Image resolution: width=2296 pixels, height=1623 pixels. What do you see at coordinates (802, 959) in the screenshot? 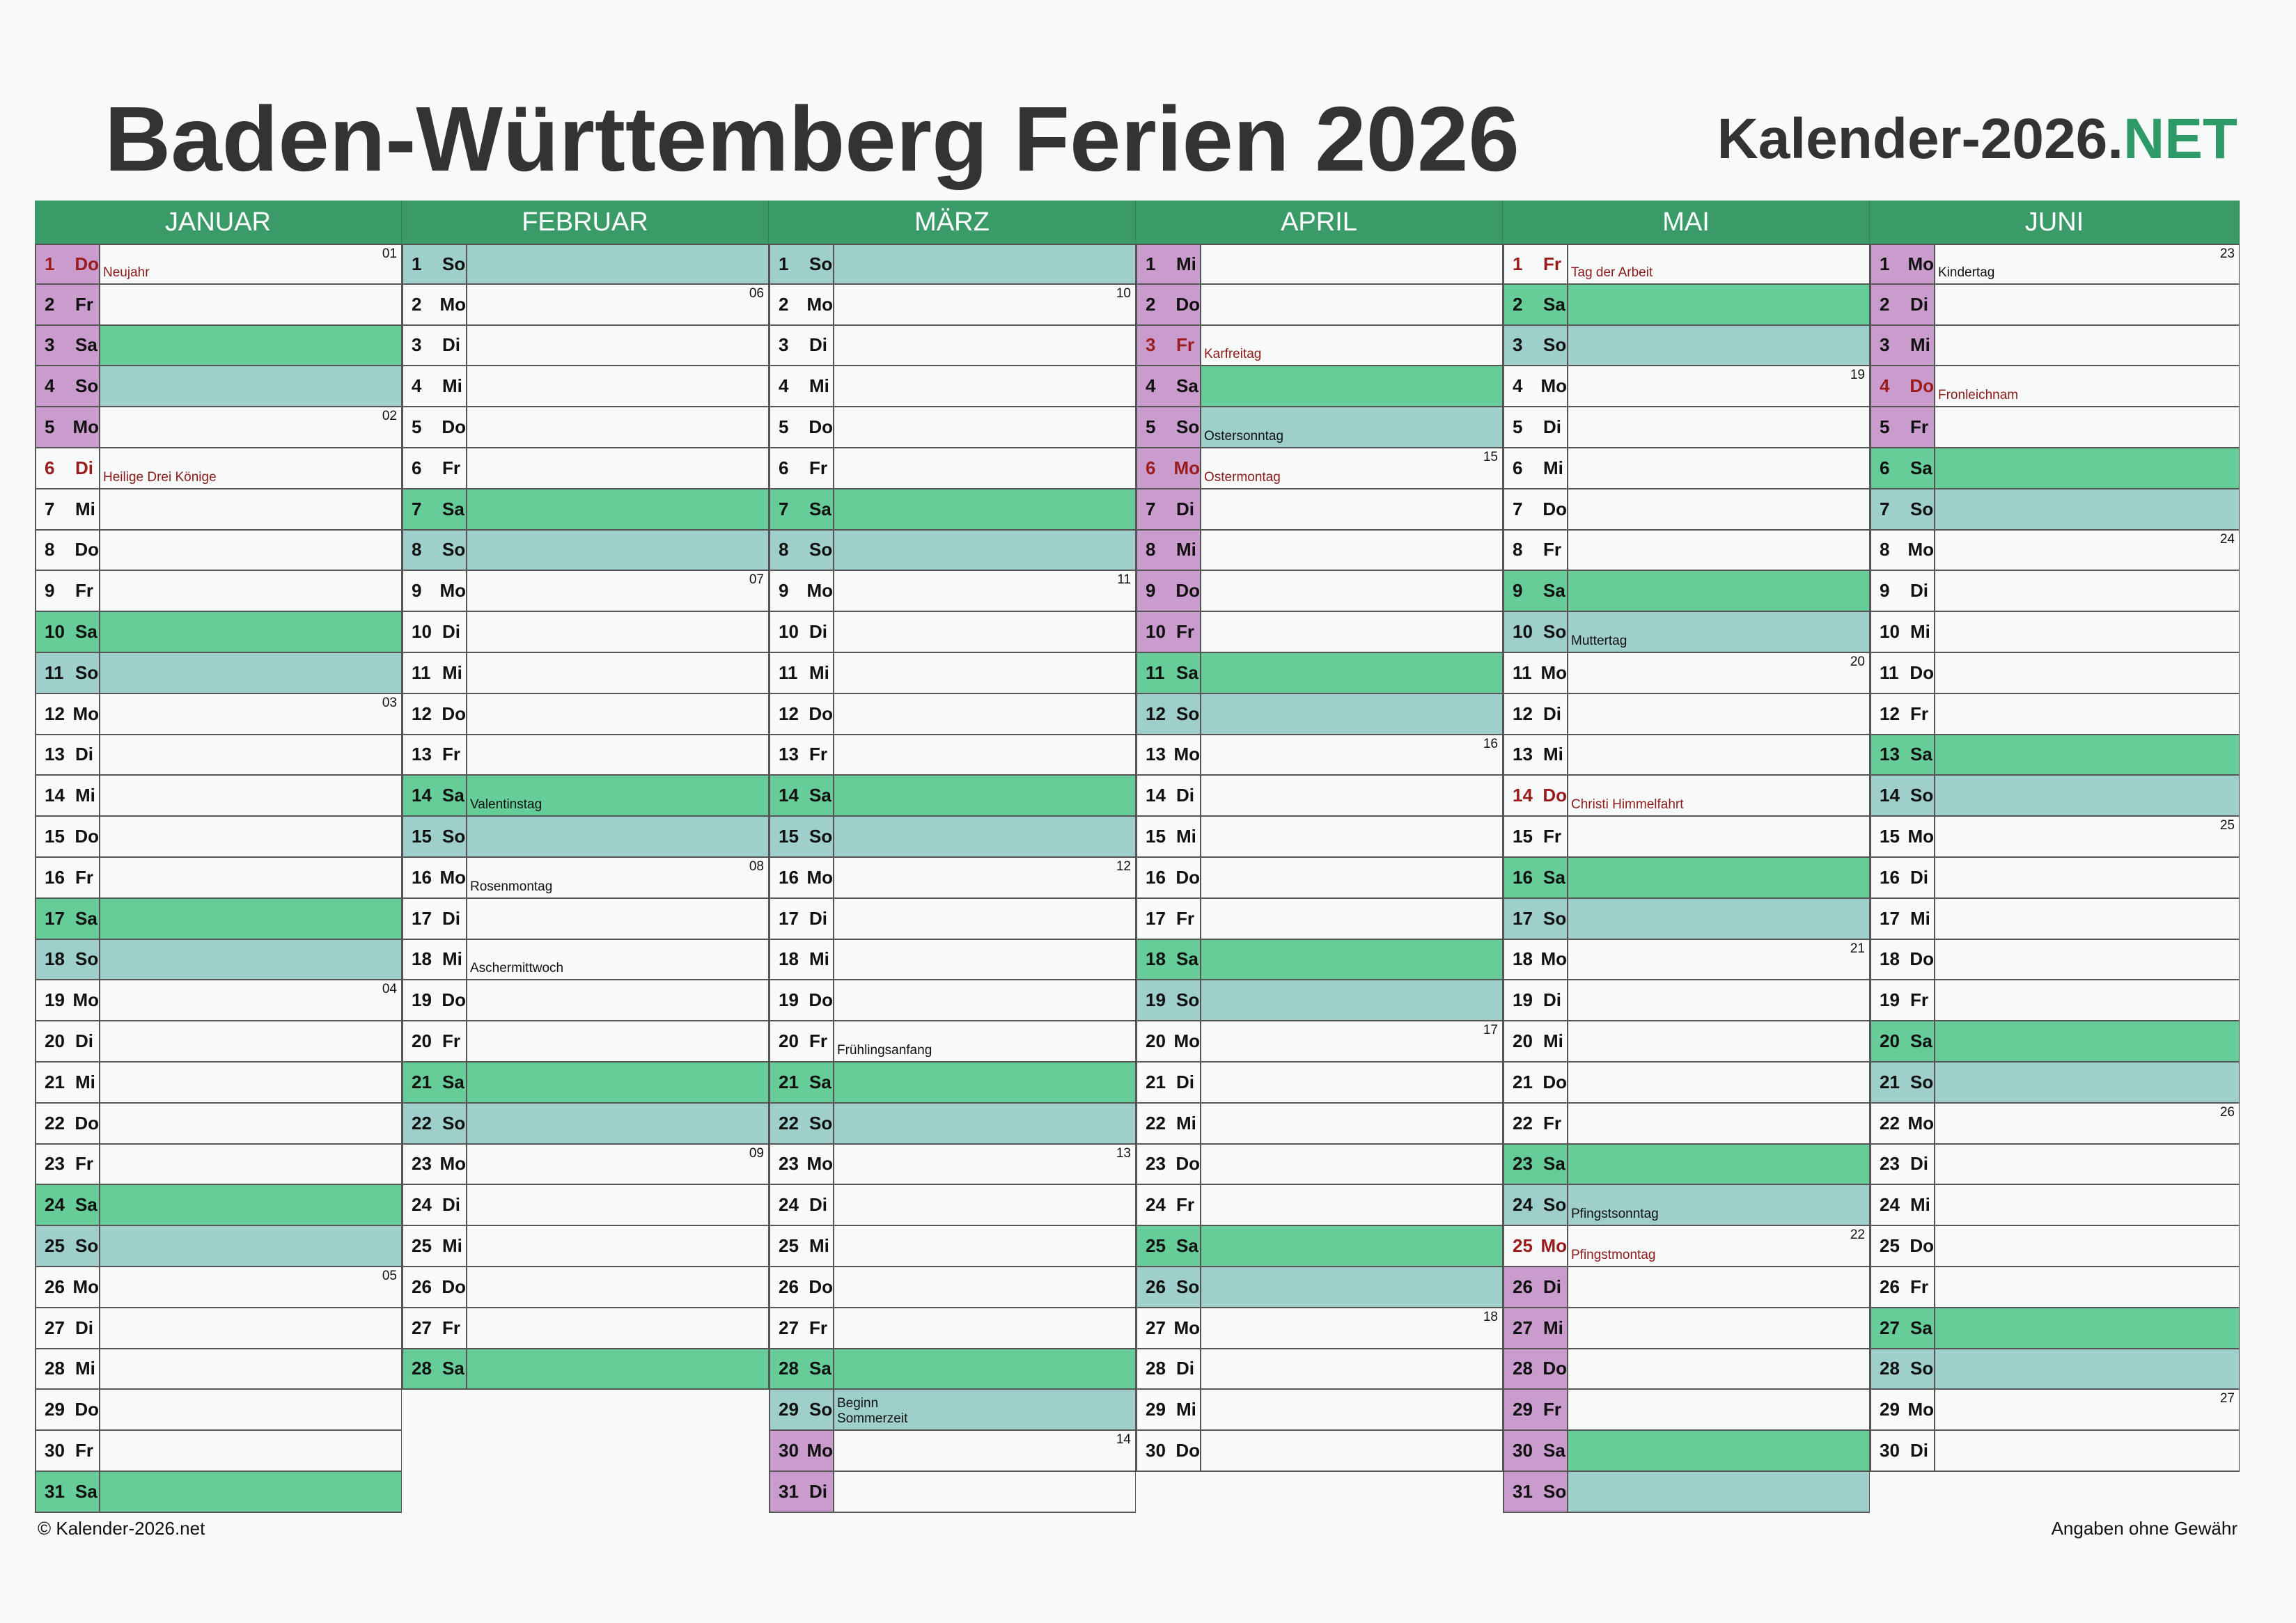
I see `day-label: 18 Mi` at bounding box center [802, 959].